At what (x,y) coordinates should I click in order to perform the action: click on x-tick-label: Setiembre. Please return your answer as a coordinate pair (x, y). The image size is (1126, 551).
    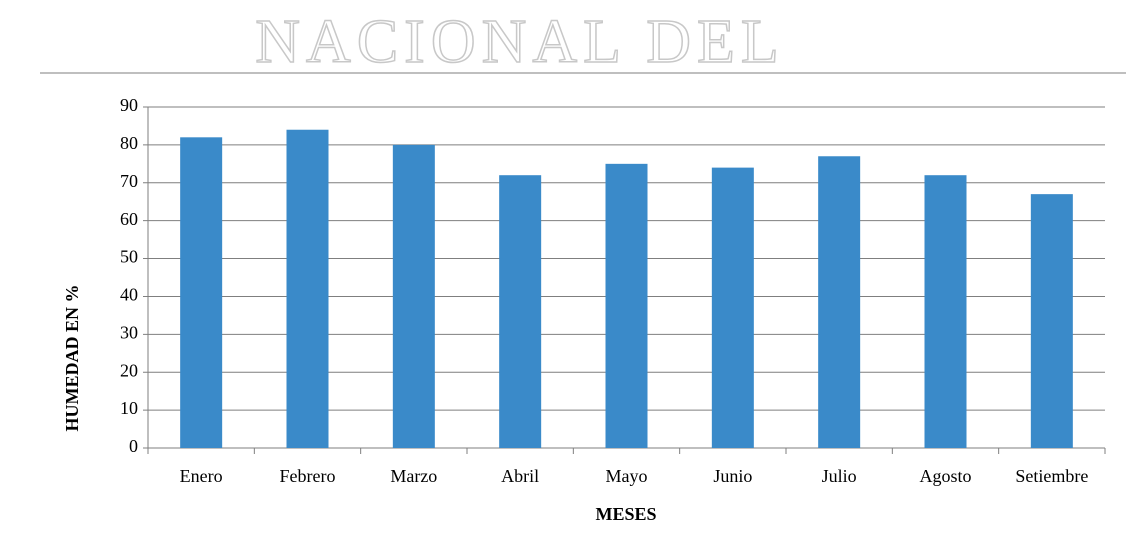
    Looking at the image, I should click on (1051, 476).